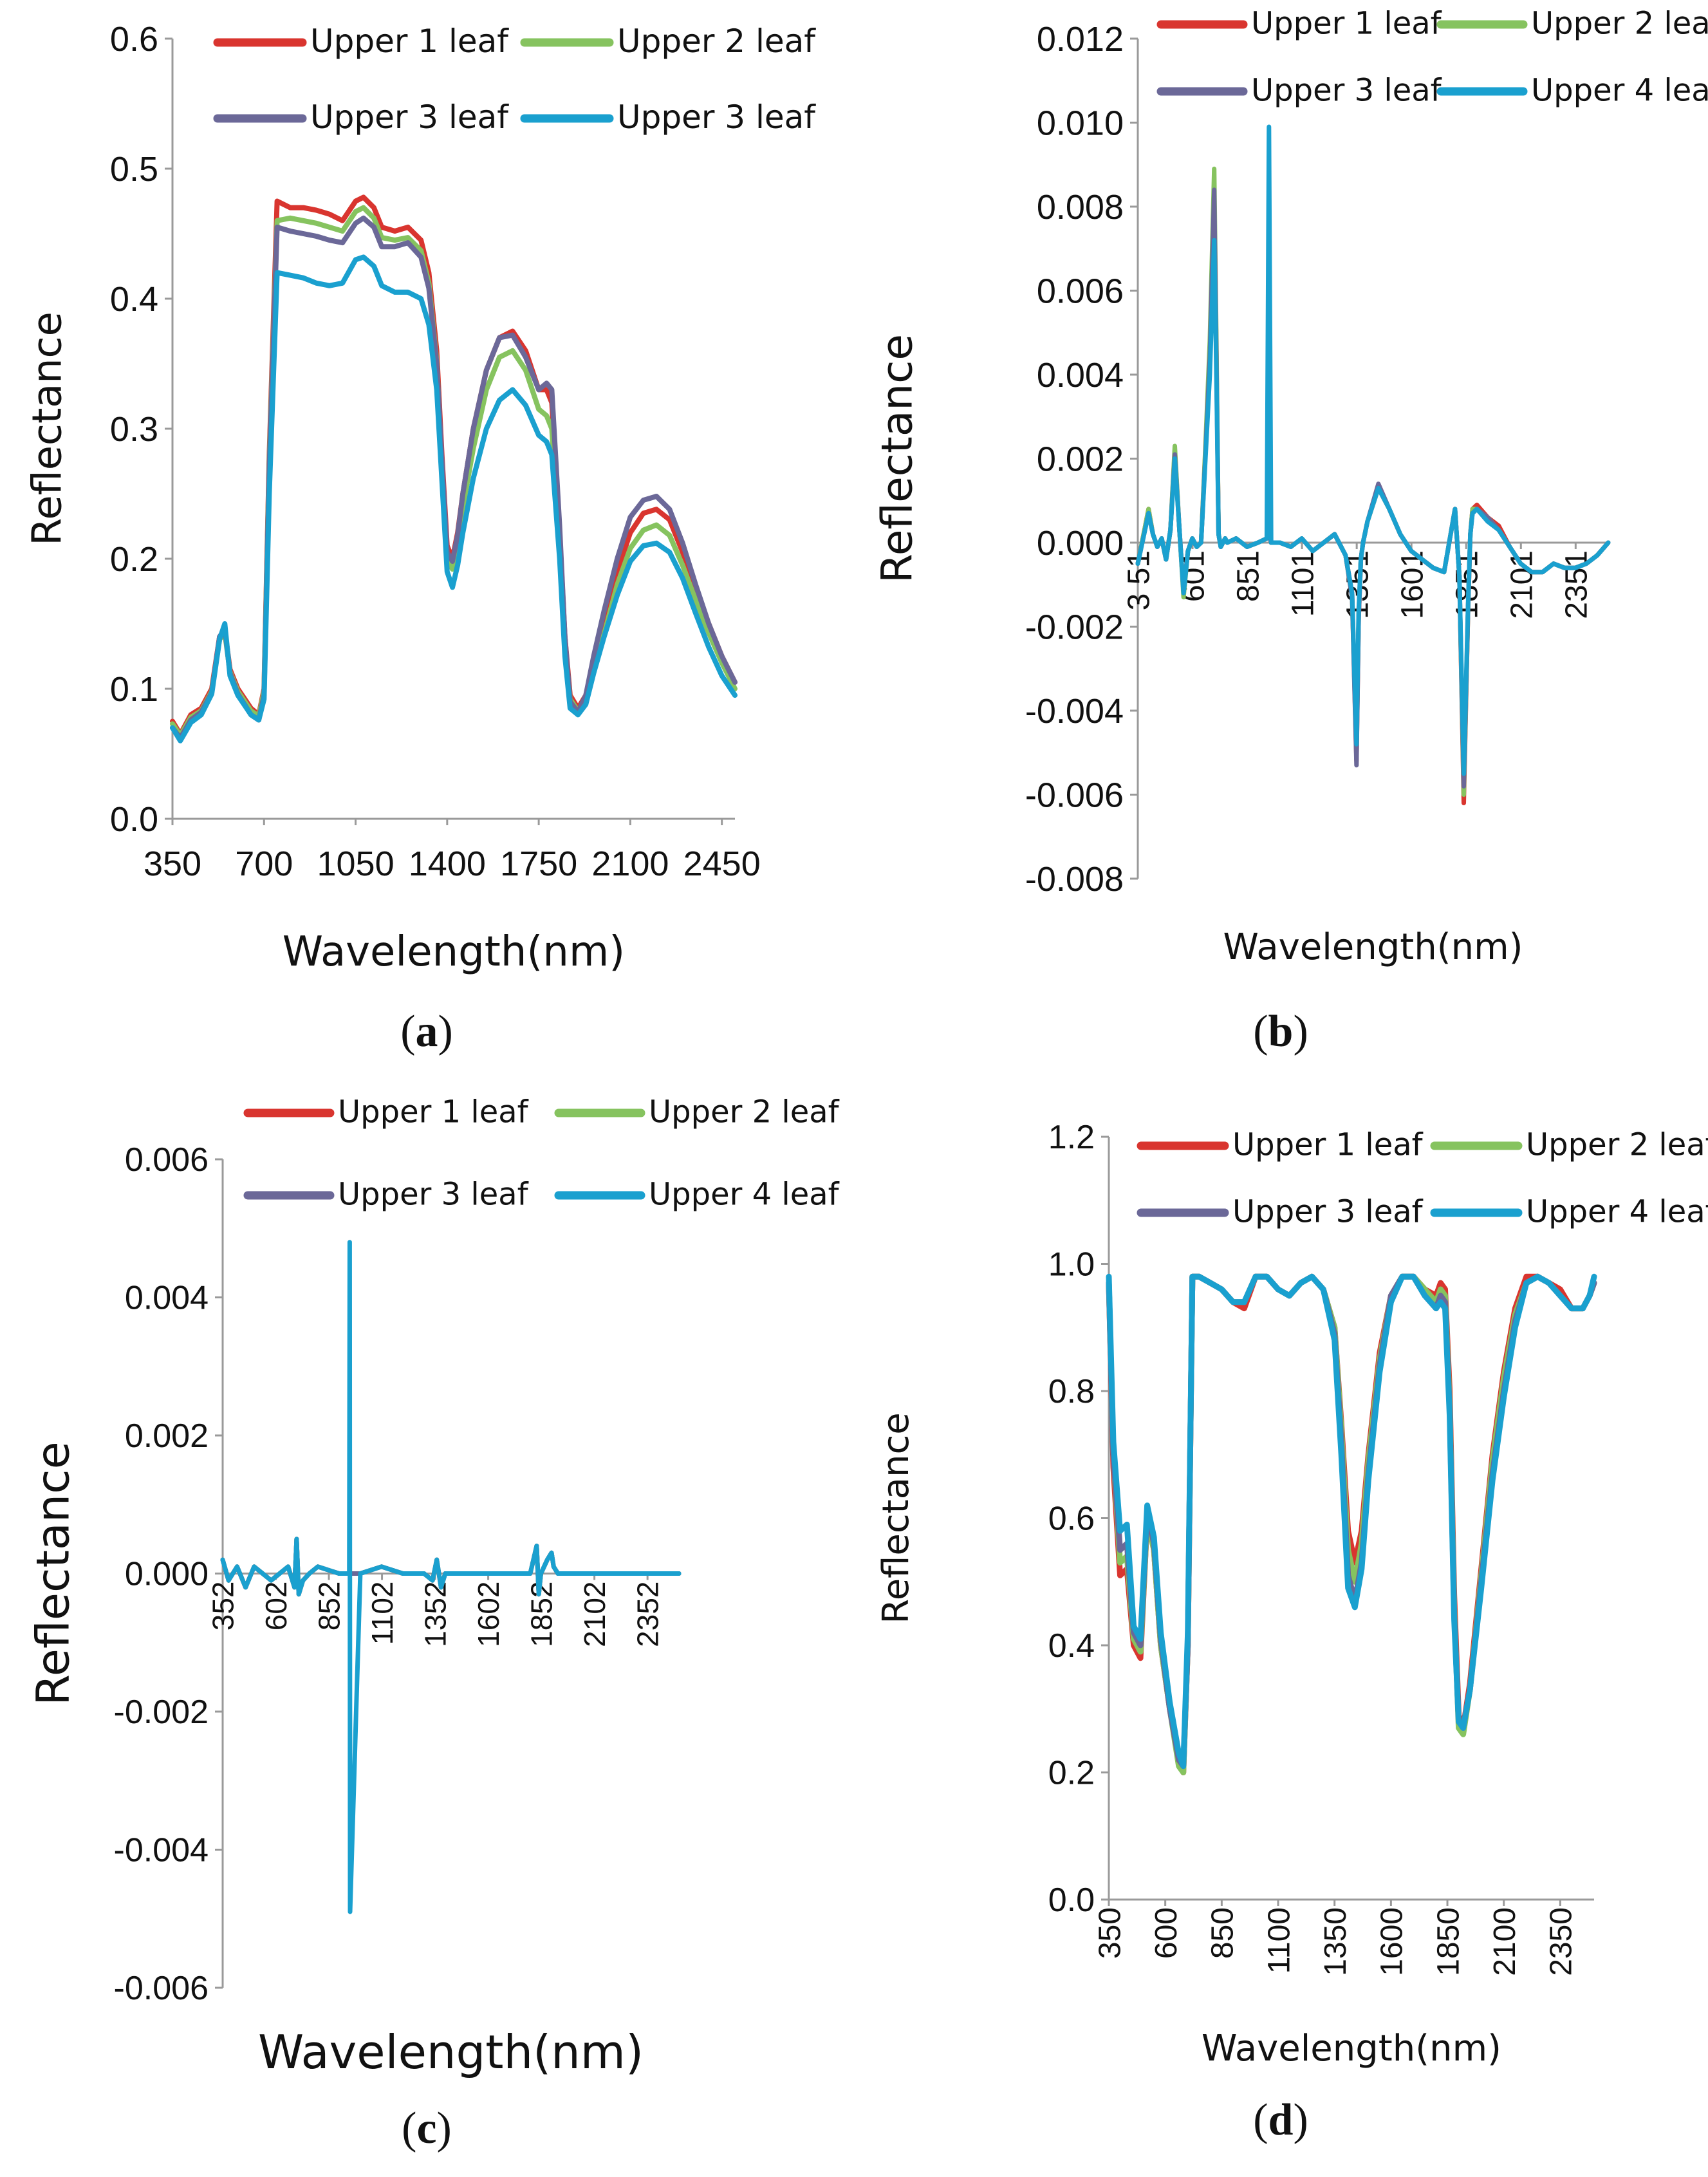 The image size is (1708, 2177). Describe the element at coordinates (1522, 584) in the screenshot. I see `x-tick-label: 2101` at that location.